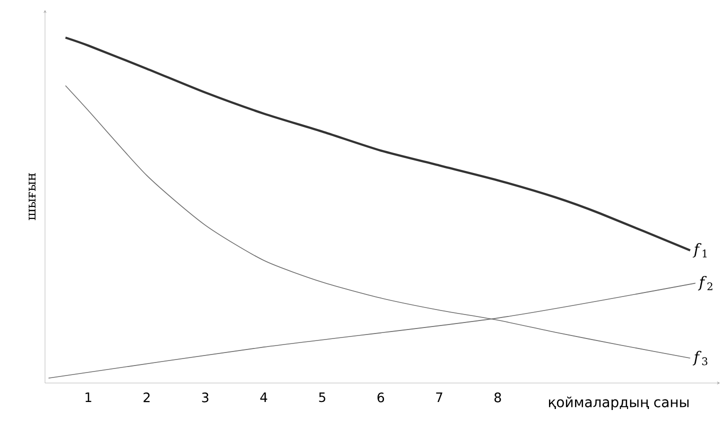 This screenshot has width=724, height=433. Describe the element at coordinates (439, 397) in the screenshot. I see `x-tick-label: 7` at that location.